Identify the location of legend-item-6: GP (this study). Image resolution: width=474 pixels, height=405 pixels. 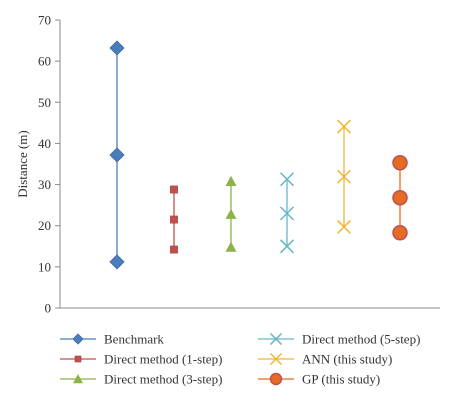
(319, 379).